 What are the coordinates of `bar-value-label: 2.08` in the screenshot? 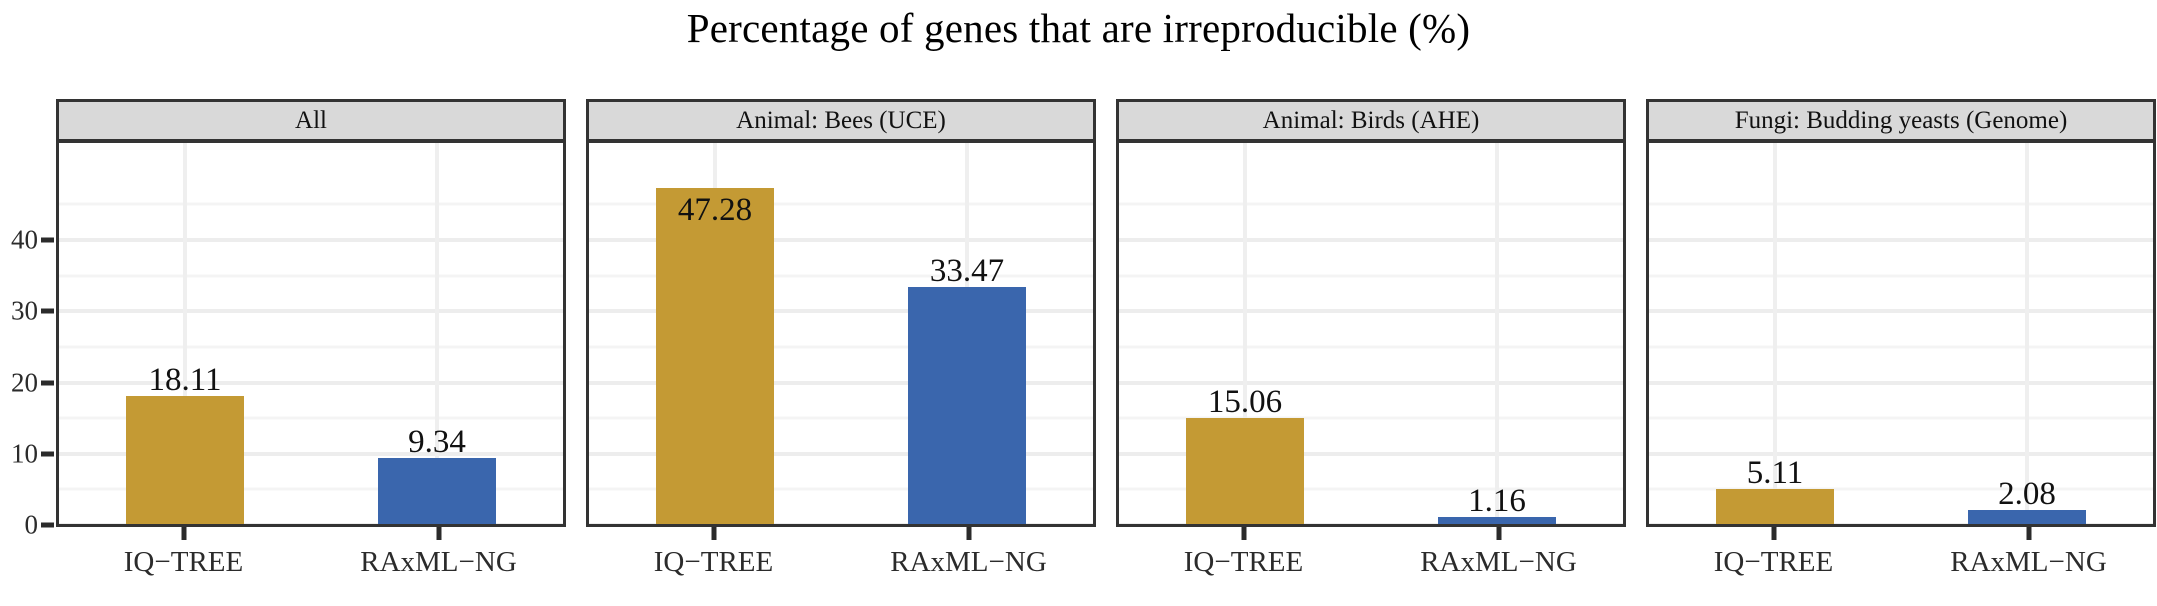 It's located at (2027, 494).